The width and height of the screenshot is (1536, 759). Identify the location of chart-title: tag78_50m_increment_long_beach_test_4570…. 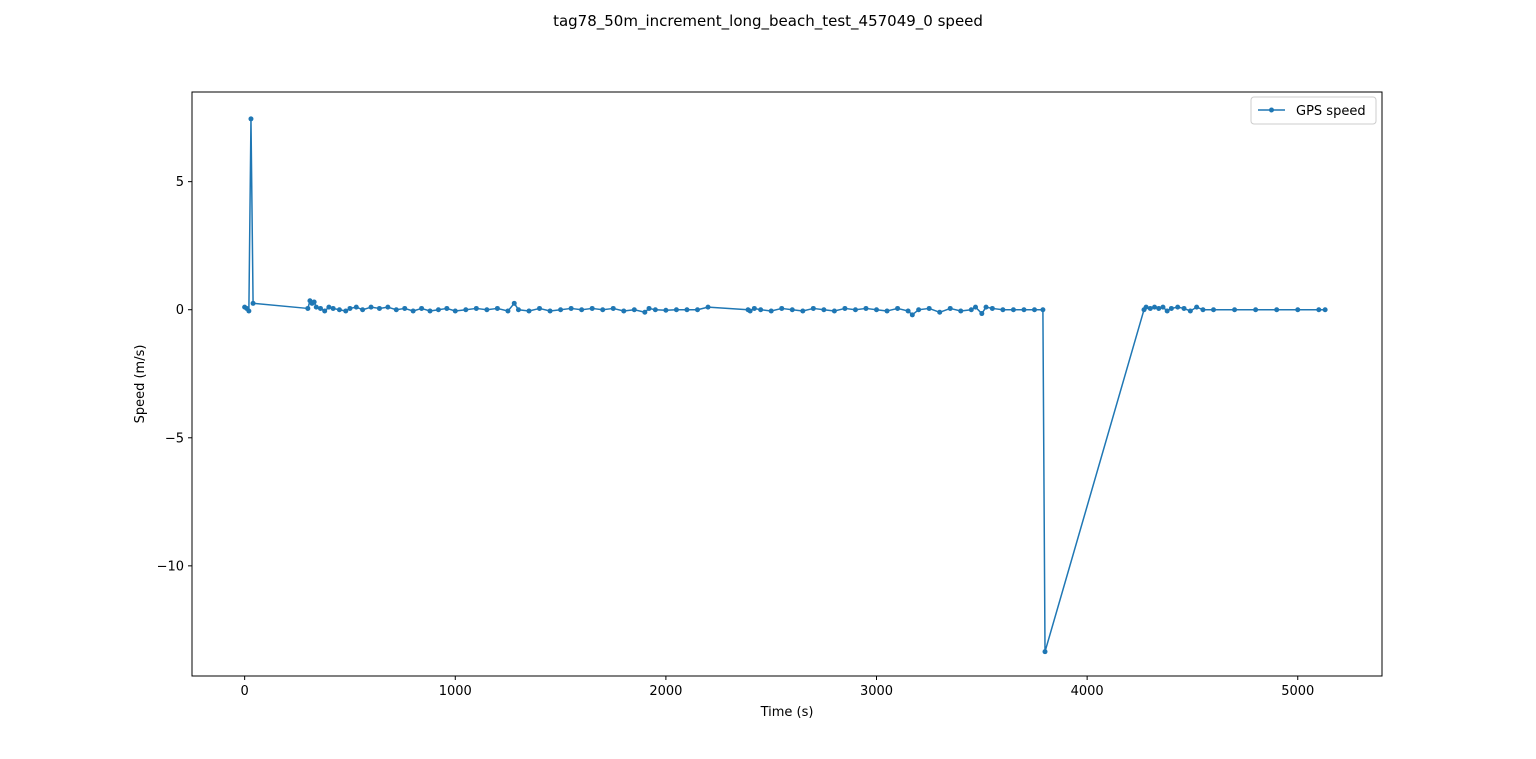
(768, 21).